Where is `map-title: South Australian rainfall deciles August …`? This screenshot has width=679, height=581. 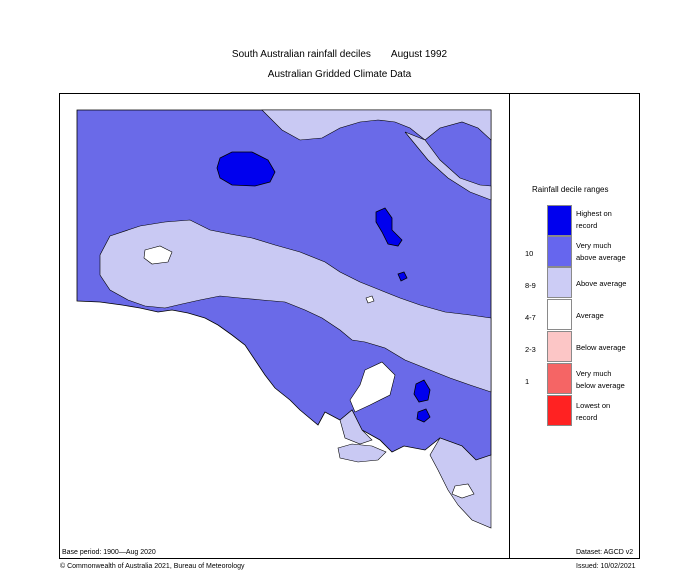 map-title: South Australian rainfall deciles August … is located at coordinates (339, 54).